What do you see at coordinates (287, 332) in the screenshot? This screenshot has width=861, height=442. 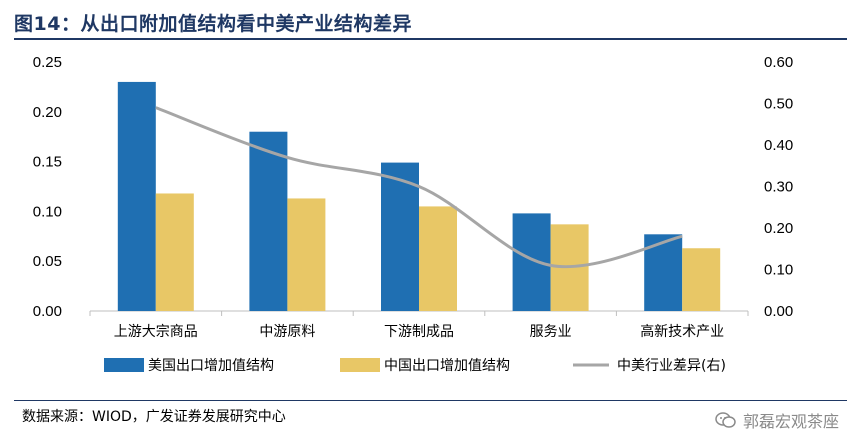 I see `category-label: 中游原料` at bounding box center [287, 332].